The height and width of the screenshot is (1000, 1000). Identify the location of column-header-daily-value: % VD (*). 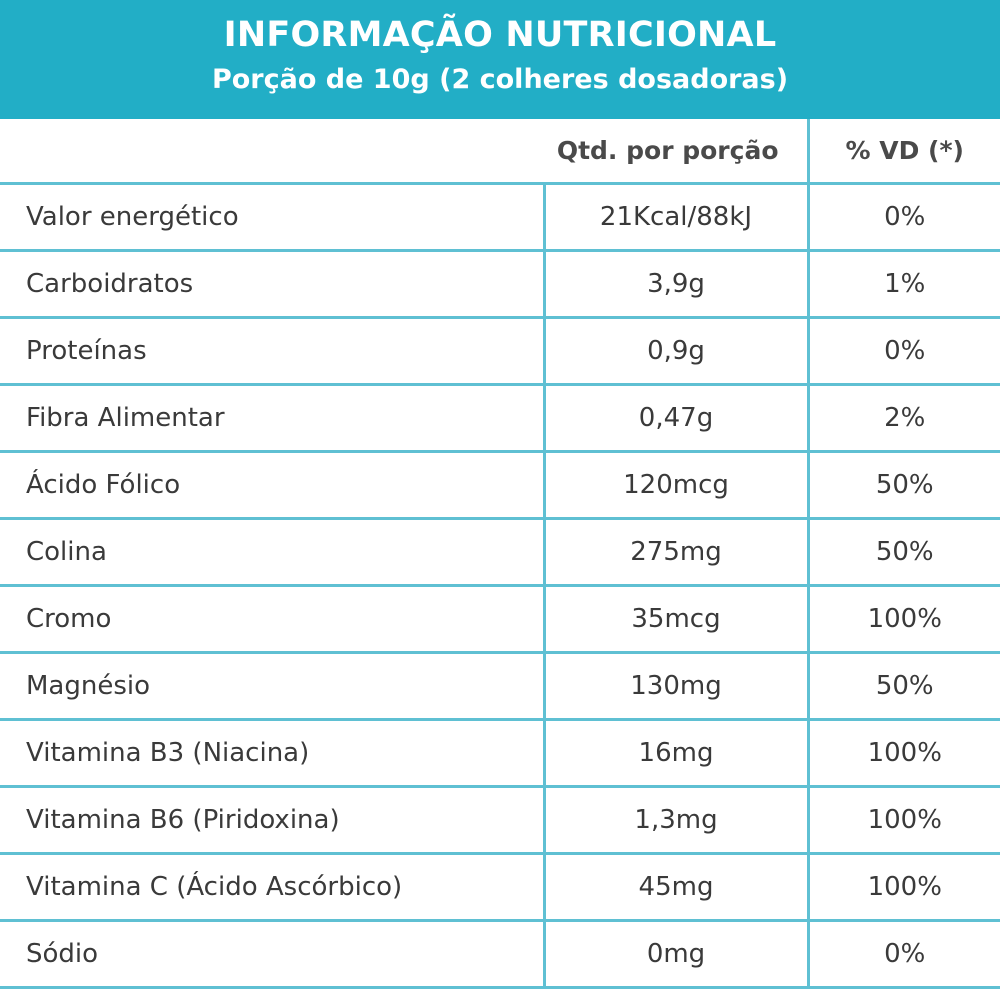
(903, 152).